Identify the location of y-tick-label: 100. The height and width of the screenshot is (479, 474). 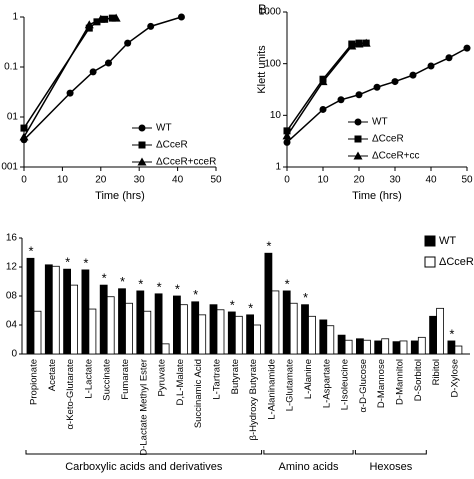
(272, 63).